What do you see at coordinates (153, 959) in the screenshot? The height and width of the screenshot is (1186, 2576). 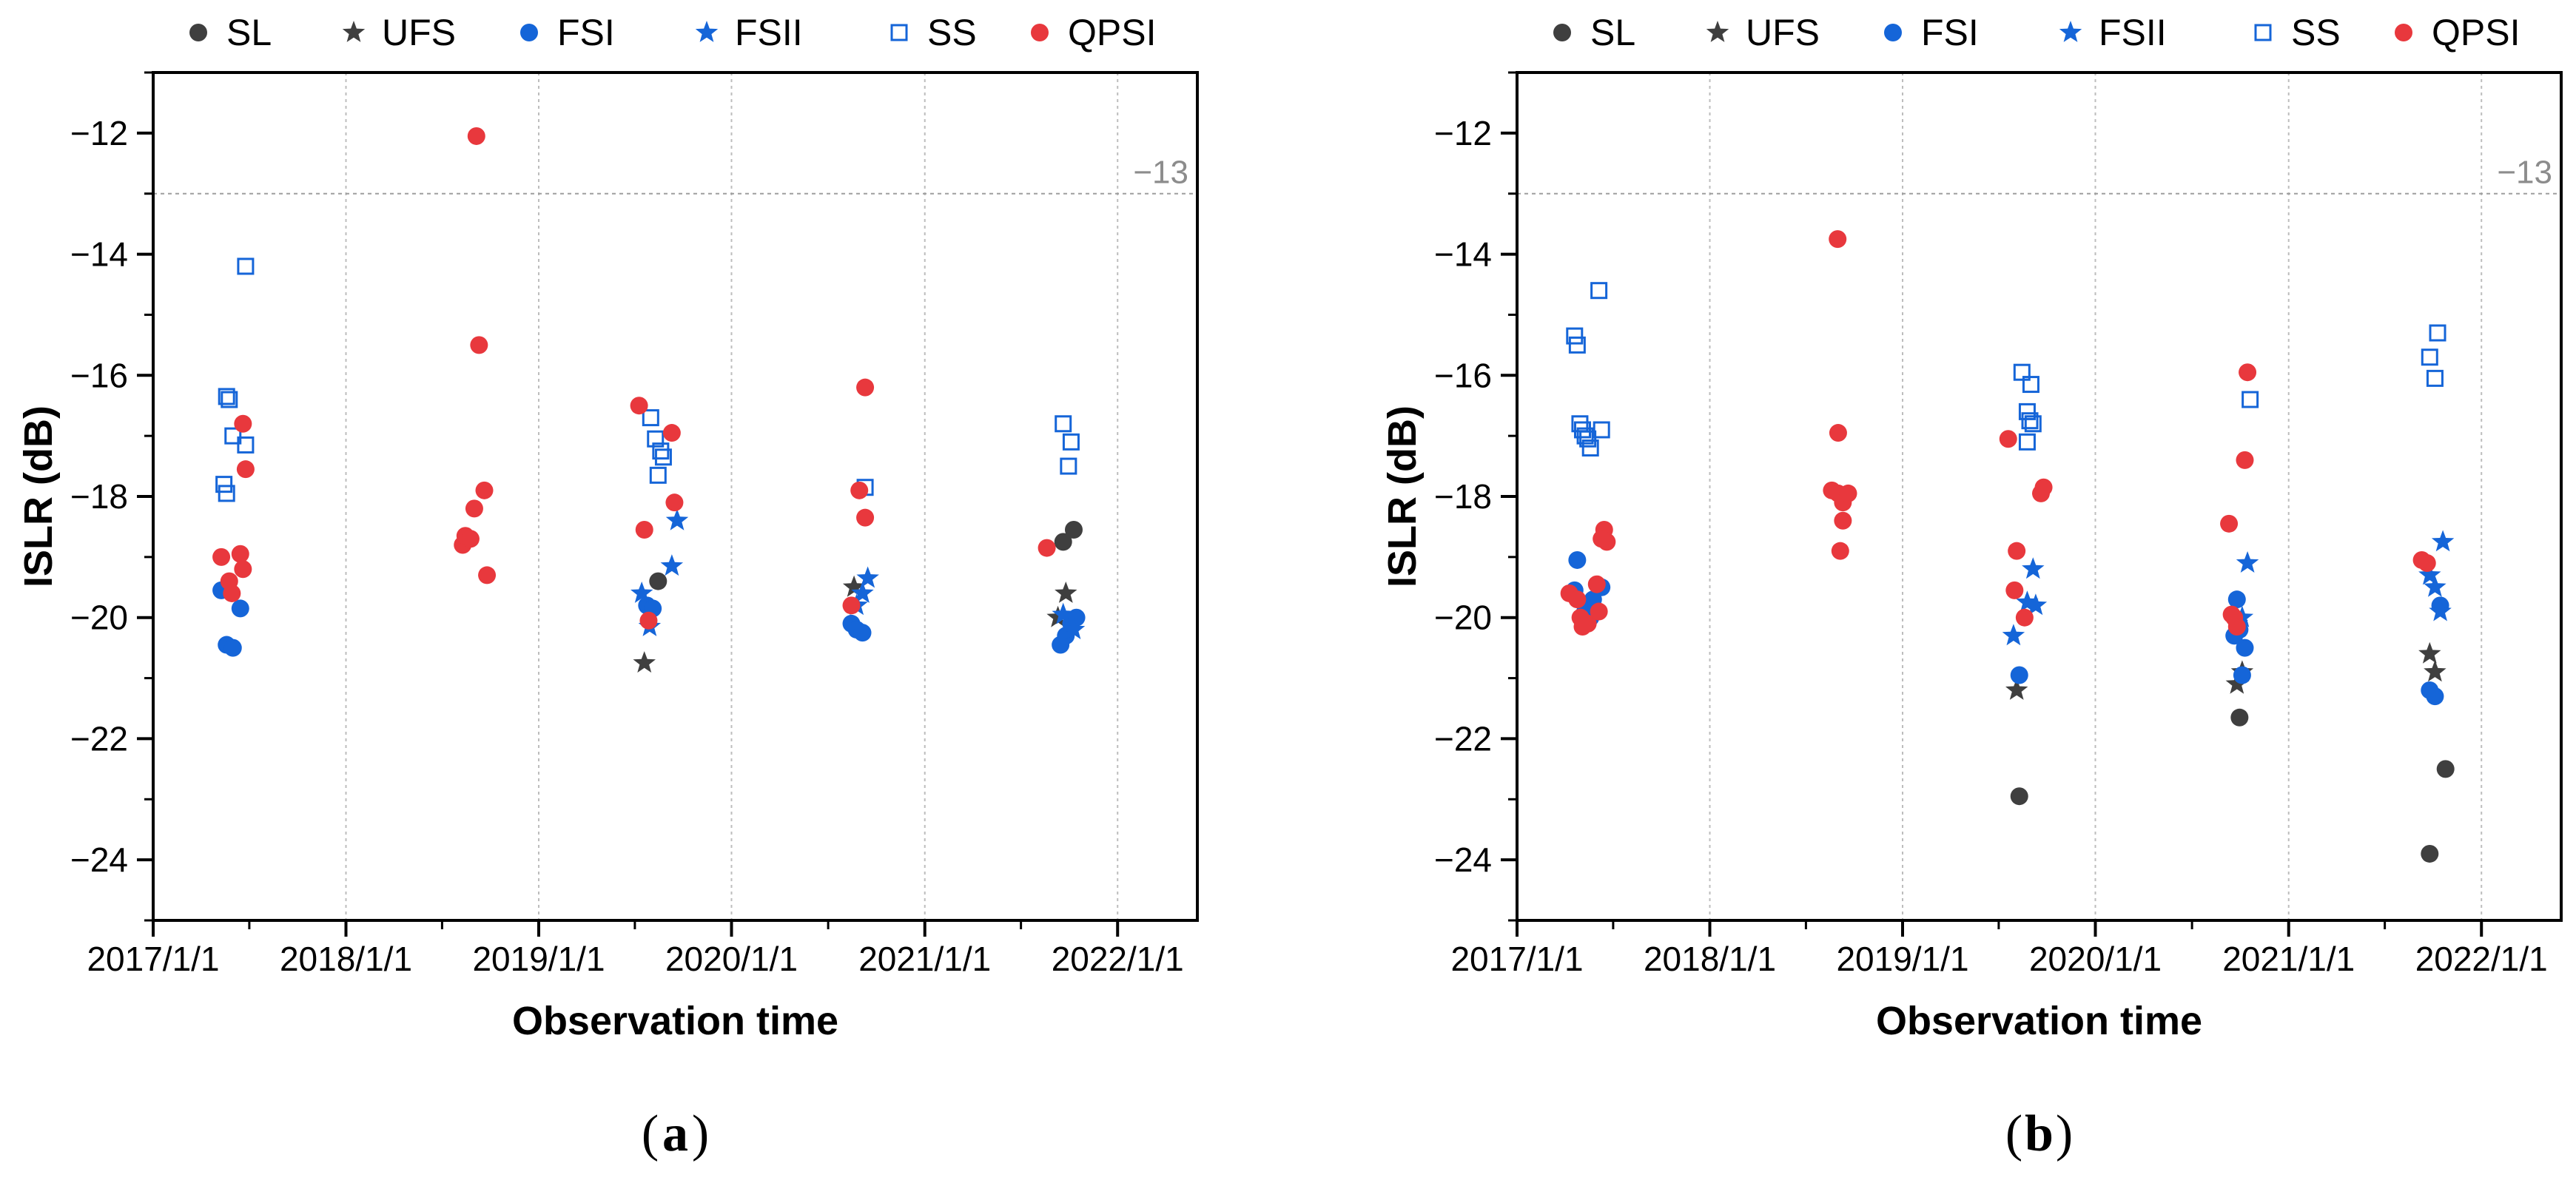 I see `x-tick-label: 2017/1/1` at bounding box center [153, 959].